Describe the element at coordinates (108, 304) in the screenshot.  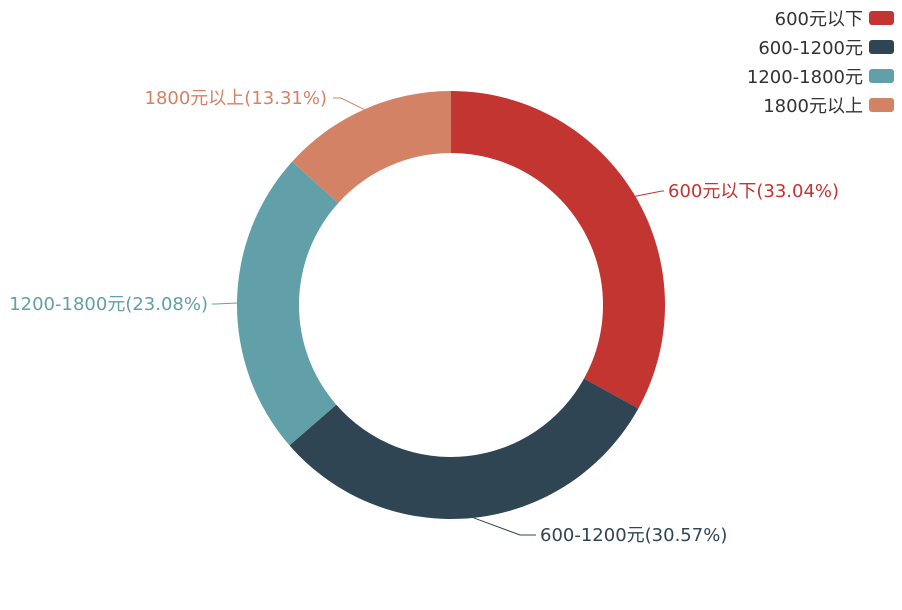
I see `slice-1200-1800-label: 1200-1800元(23.08%)` at that location.